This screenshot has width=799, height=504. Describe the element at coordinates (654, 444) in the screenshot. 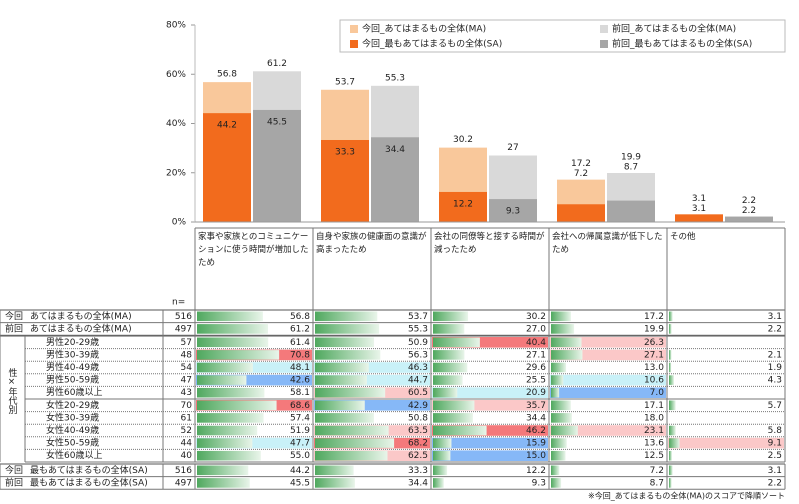

I see `cell-value: 13.6` at that location.